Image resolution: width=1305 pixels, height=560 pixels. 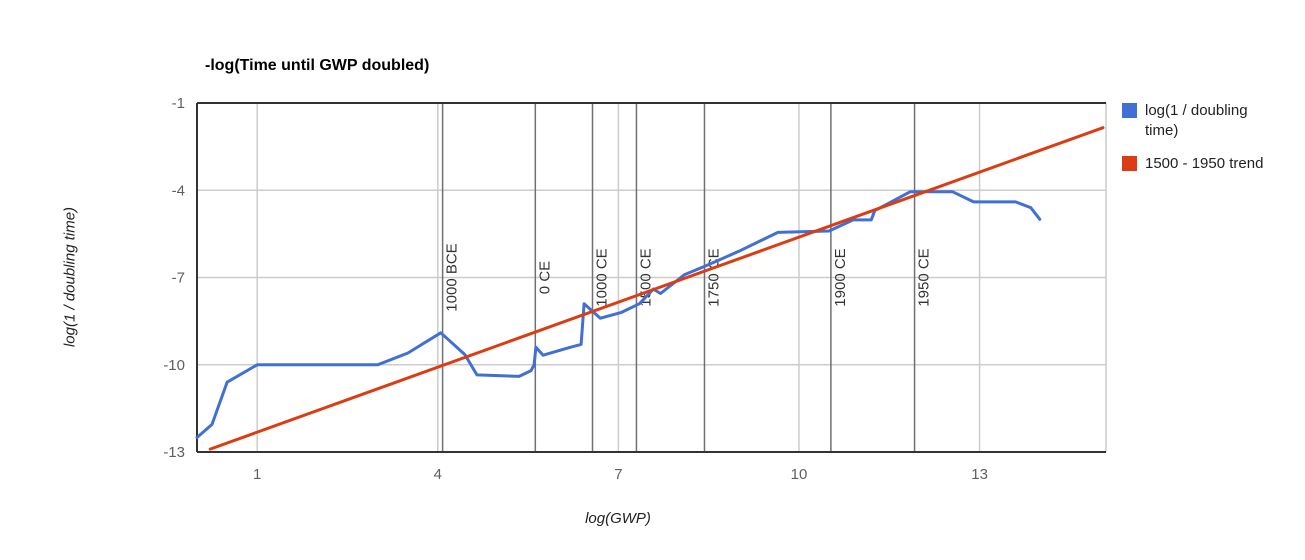 I want to click on legend-label: 1500 - 1950 trend, so click(x=1204, y=163).